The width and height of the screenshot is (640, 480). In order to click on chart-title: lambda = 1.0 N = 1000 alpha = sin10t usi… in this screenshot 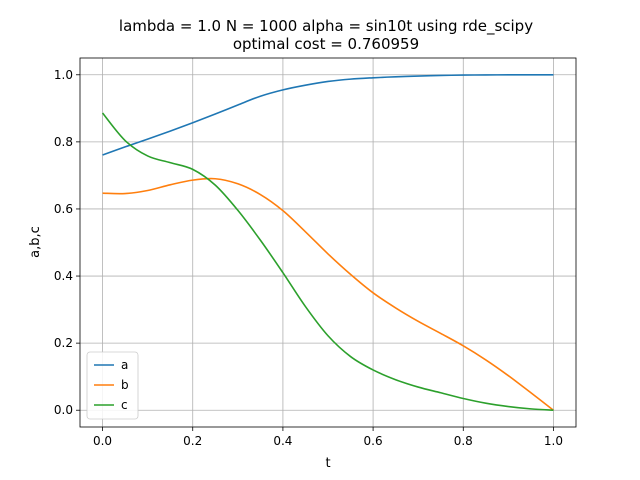, I will do `click(326, 26)`.